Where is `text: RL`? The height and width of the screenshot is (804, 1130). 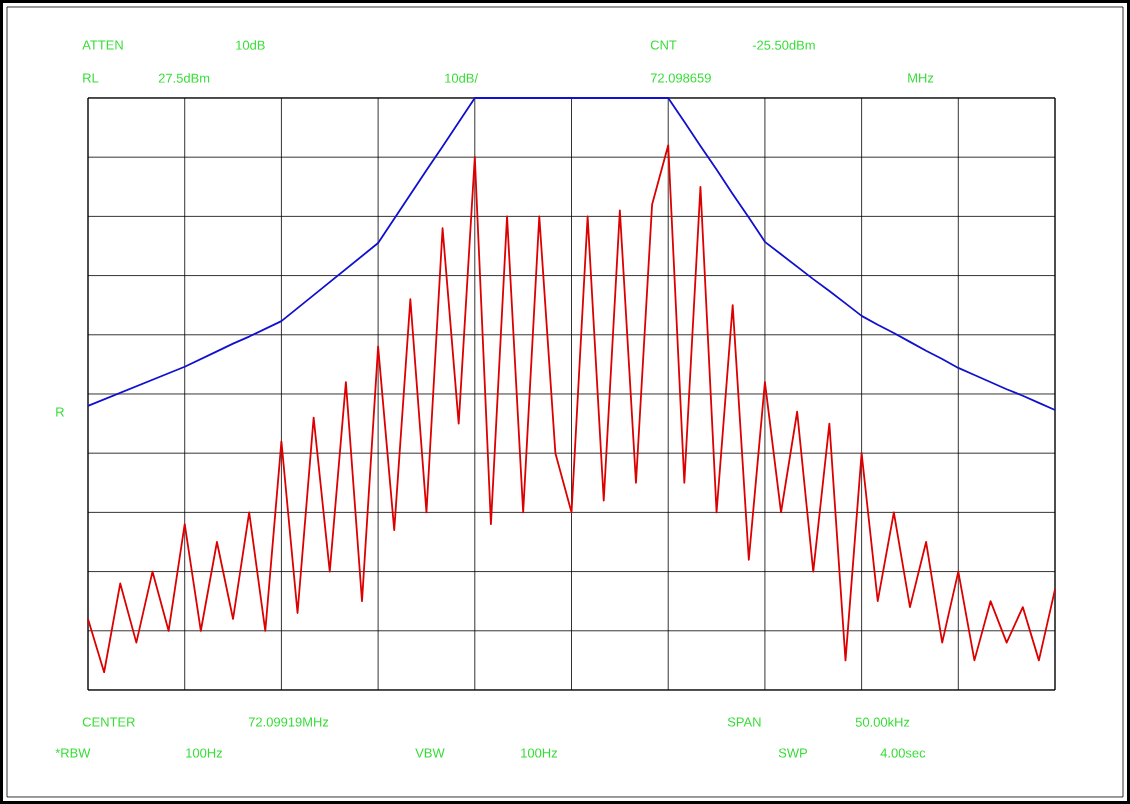 text: RL is located at coordinates (91, 78).